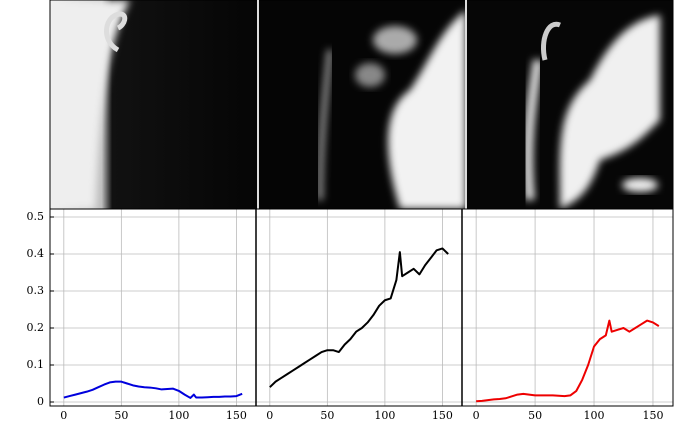 This screenshot has width=694, height=429. What do you see at coordinates (36, 327) in the screenshot?
I see `y-tick-label: 0.2` at bounding box center [36, 327].